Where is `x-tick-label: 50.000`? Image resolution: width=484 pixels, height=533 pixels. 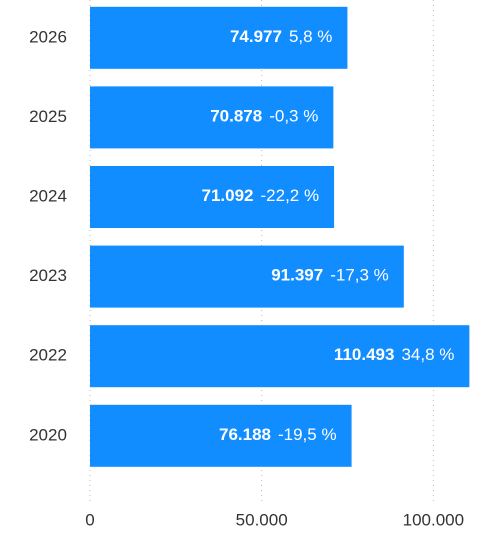
x-tick-label: 50.000 is located at coordinates (262, 519).